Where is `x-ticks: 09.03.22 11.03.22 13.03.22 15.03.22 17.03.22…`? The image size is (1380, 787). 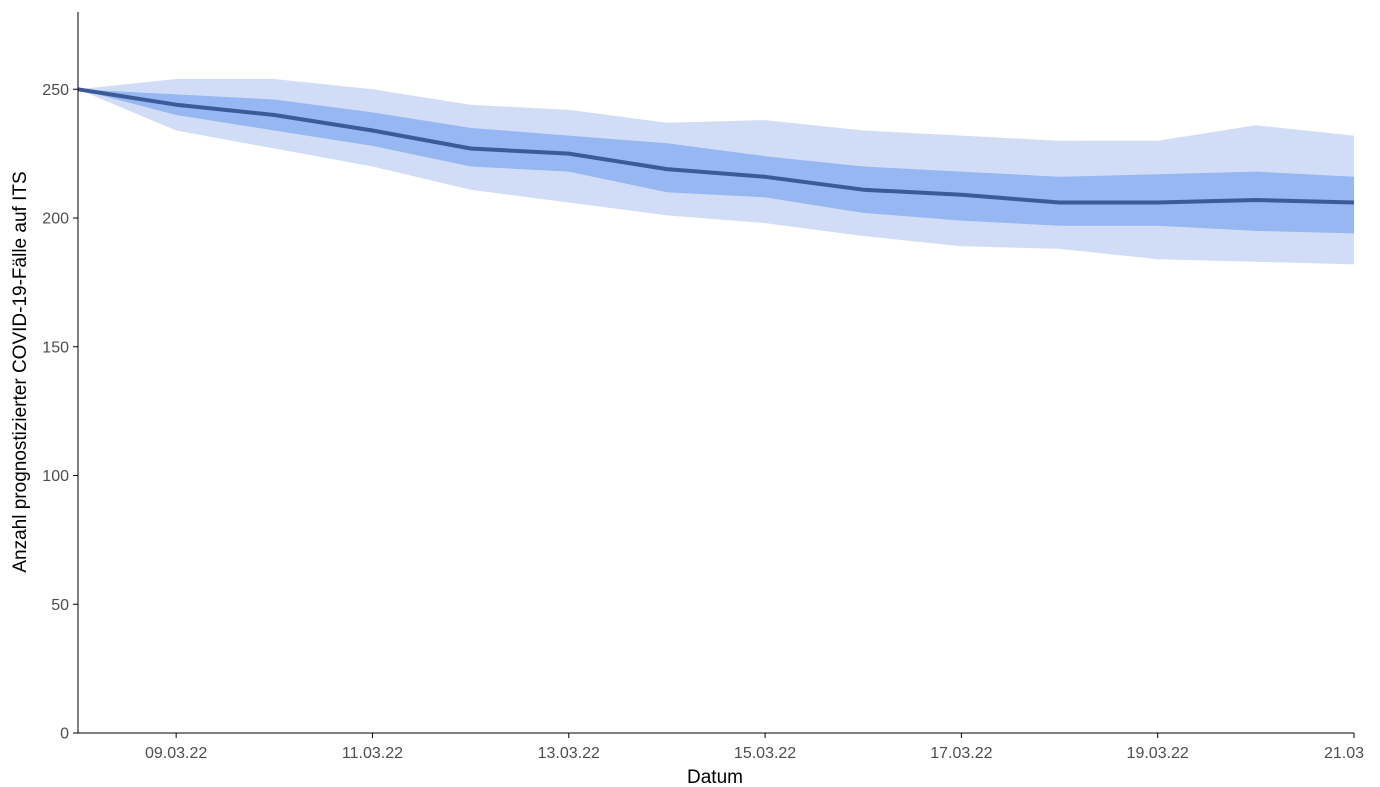 x-ticks: 09.03.22 11.03.22 13.03.22 15.03.22 17.03.22… is located at coordinates (754, 747).